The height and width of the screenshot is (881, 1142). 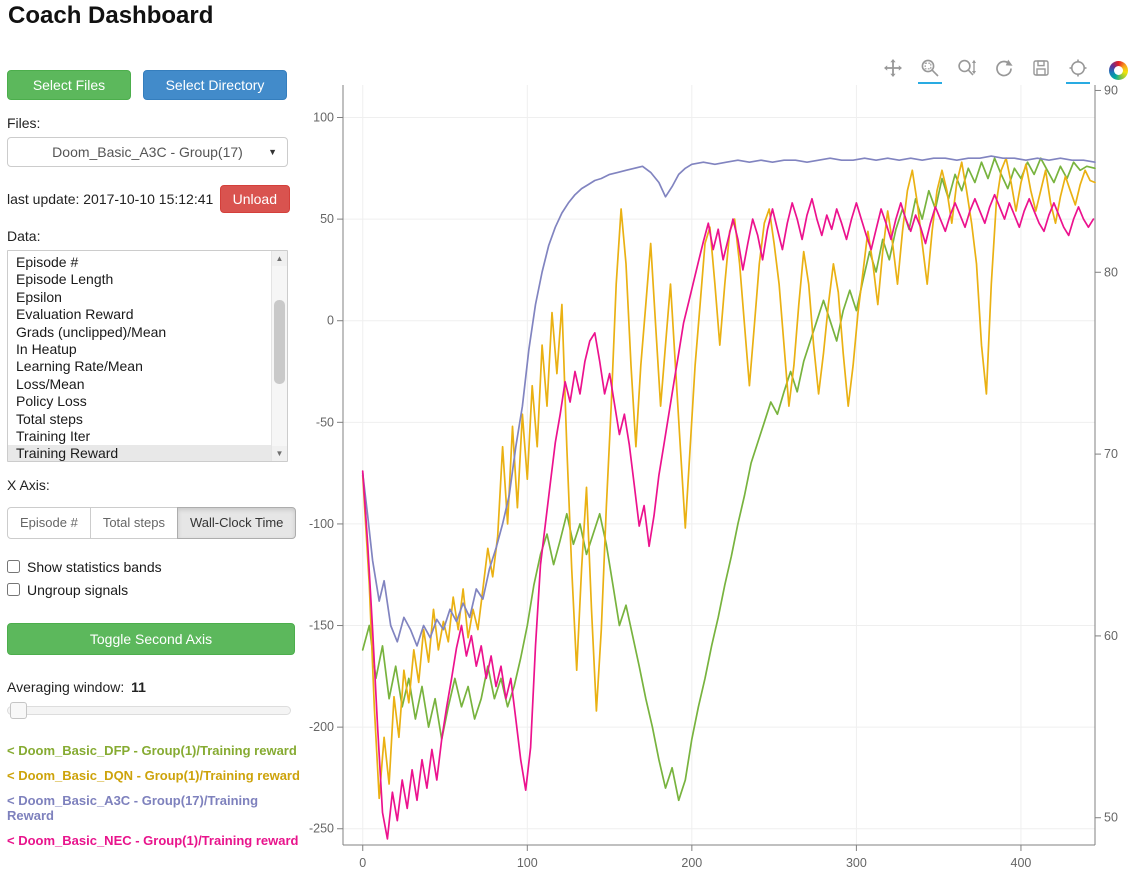 I want to click on checkbox-label: Ungroup signals, so click(x=78, y=589).